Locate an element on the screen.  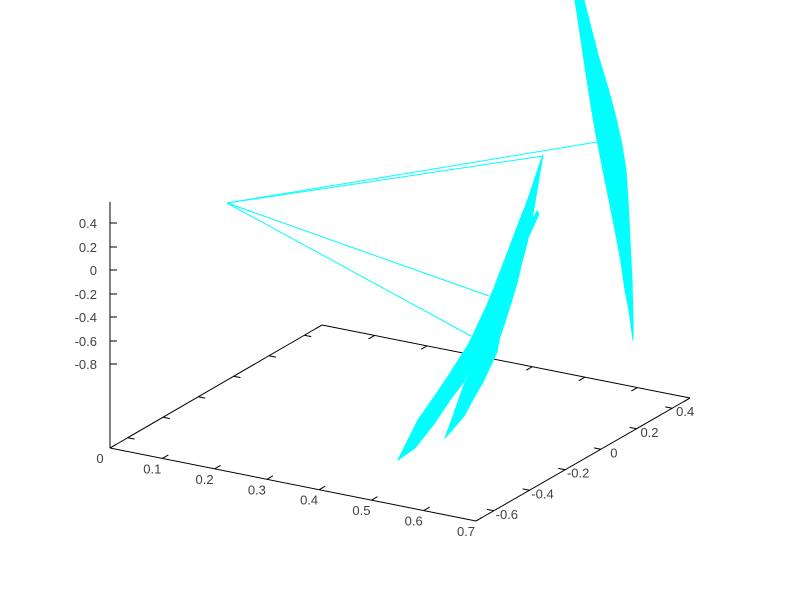
z-tick-label: -0.4 is located at coordinates (86, 317).